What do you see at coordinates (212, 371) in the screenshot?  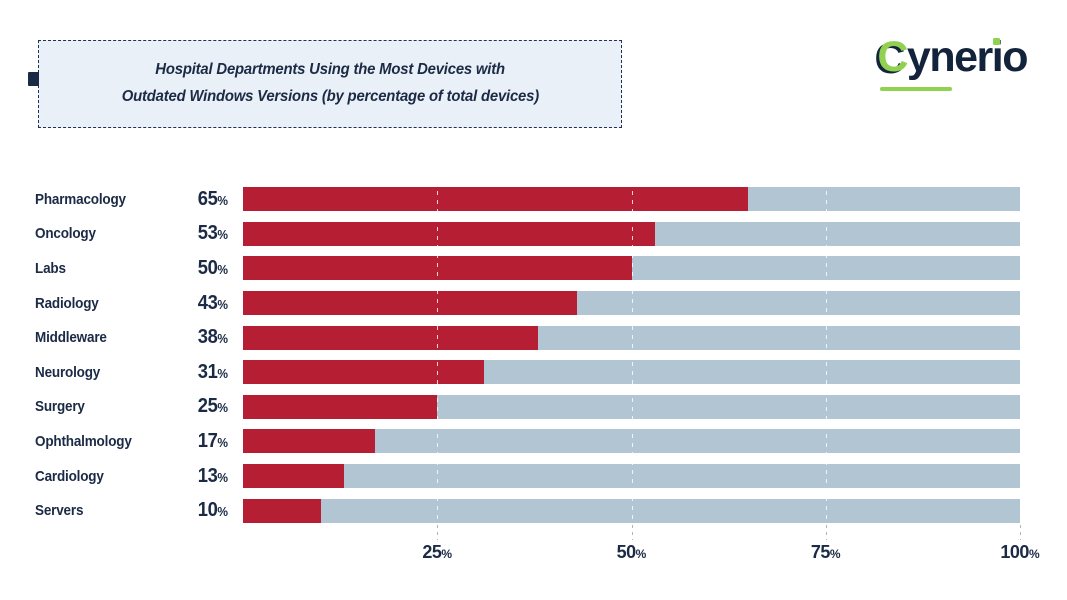 I see `value-label: 31%` at bounding box center [212, 371].